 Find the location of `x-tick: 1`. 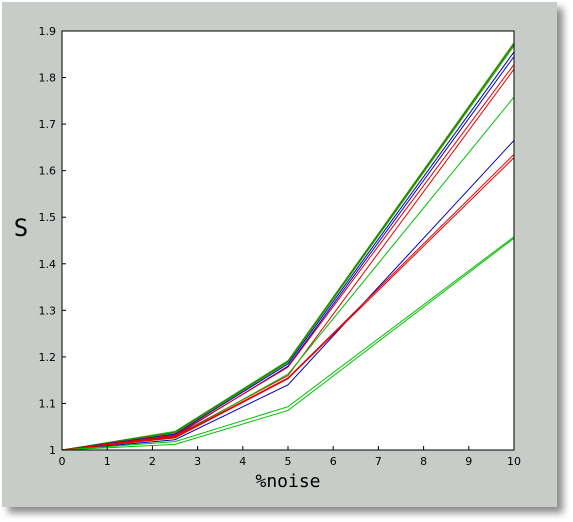

x-tick: 1 is located at coordinates (107, 457).